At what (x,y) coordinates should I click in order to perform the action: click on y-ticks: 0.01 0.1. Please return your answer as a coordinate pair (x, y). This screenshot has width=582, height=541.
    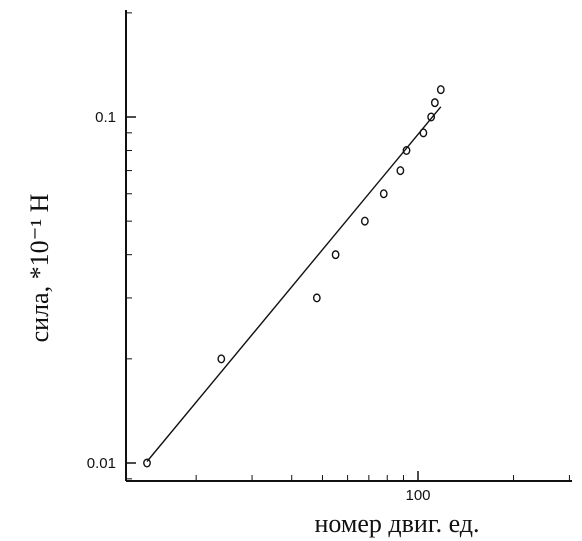
    Looking at the image, I should click on (111, 246).